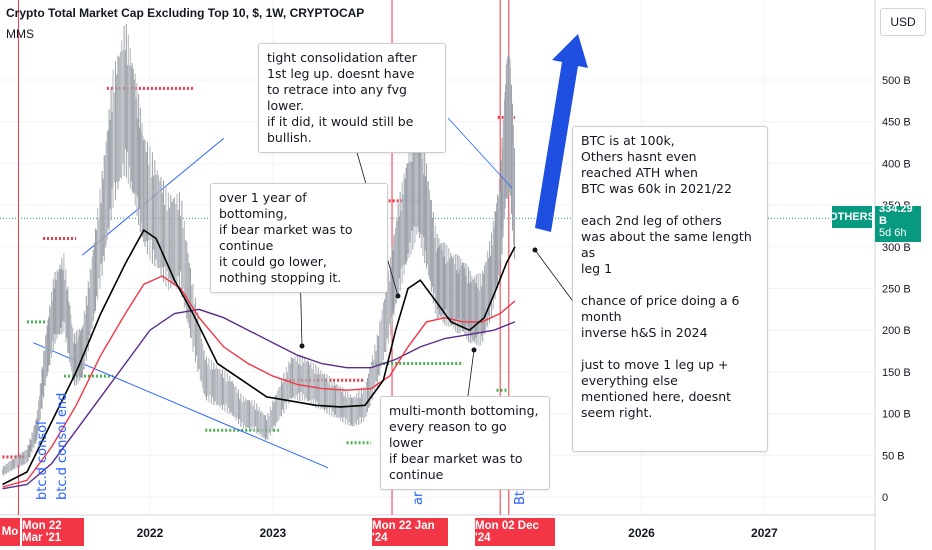  Describe the element at coordinates (20, 34) in the screenshot. I see `indicator-label: MMS` at that location.